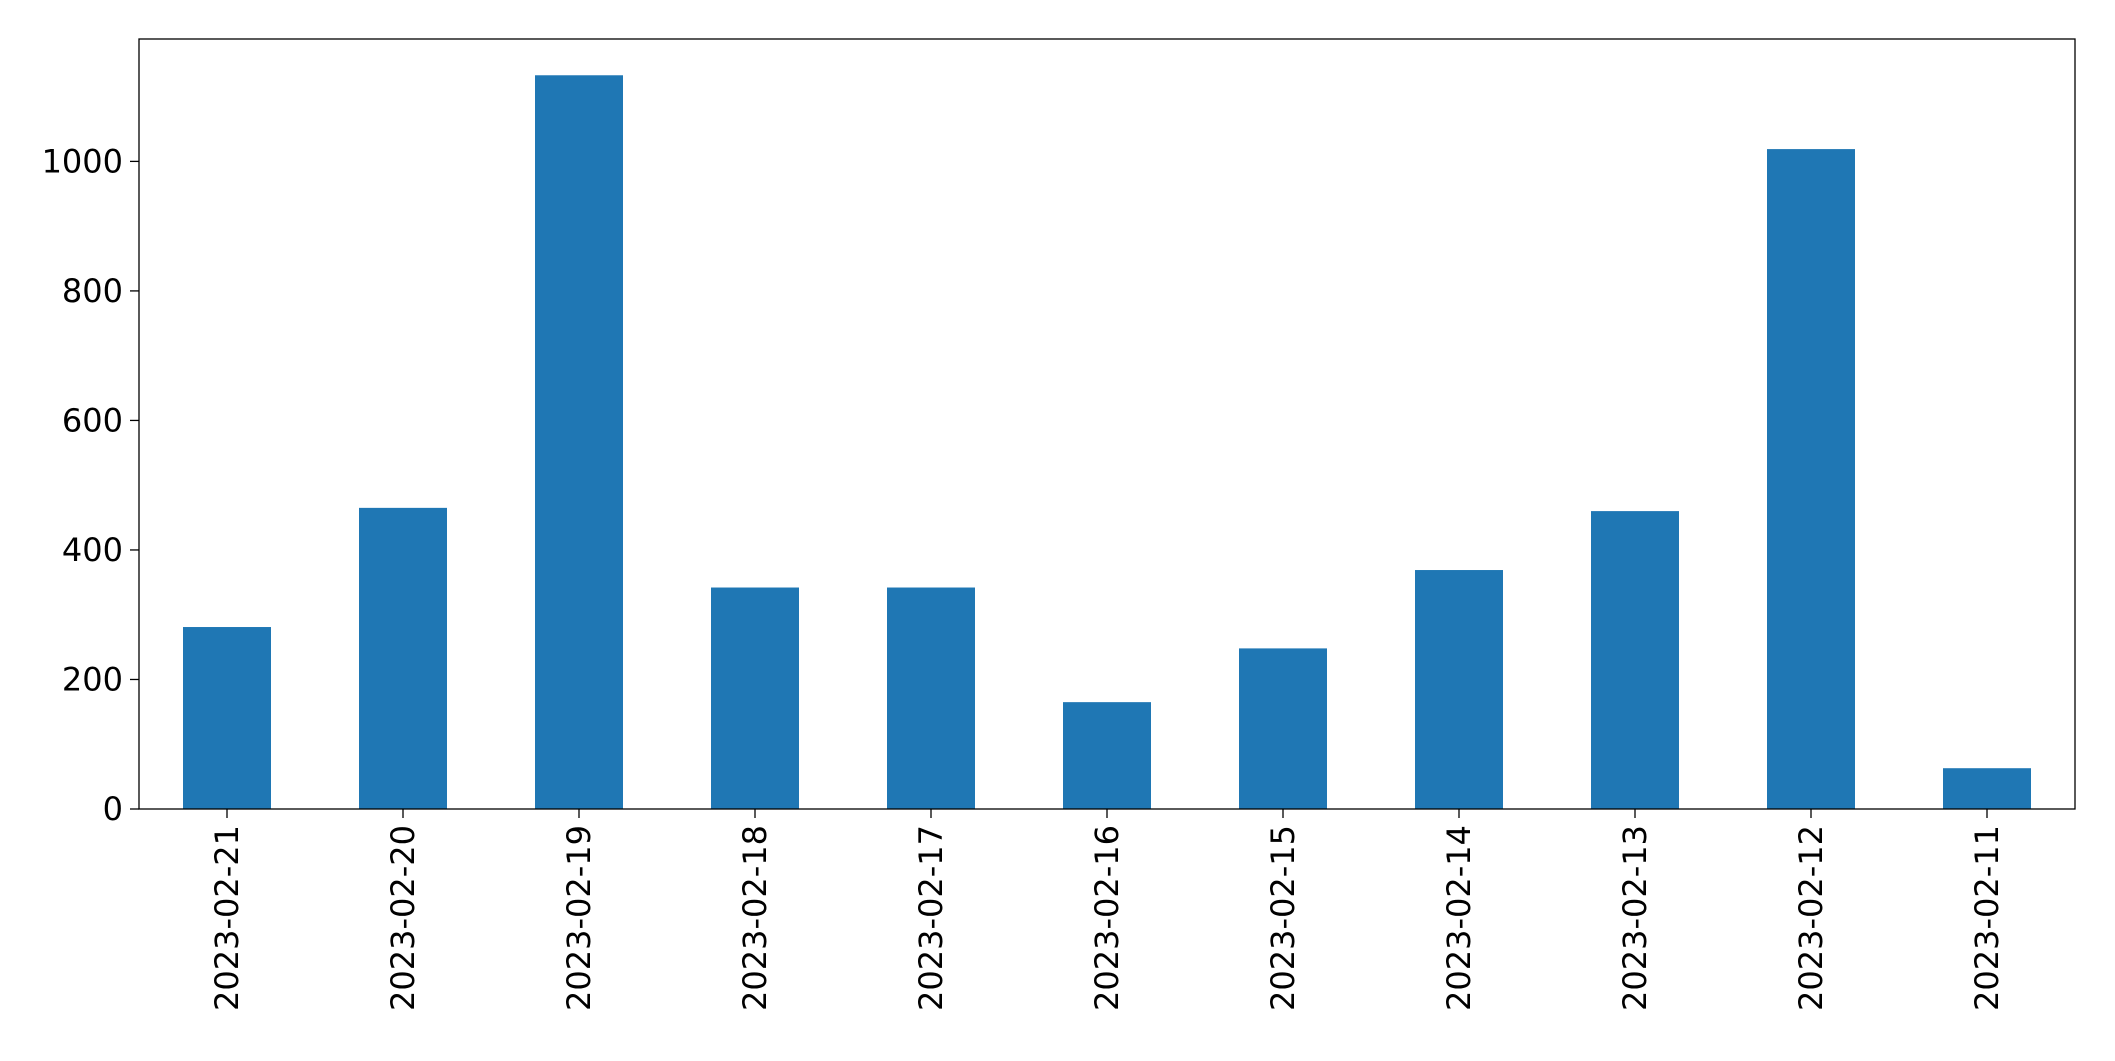  Describe the element at coordinates (755, 918) in the screenshot. I see `x-tick-label: 2023-02-18` at that location.